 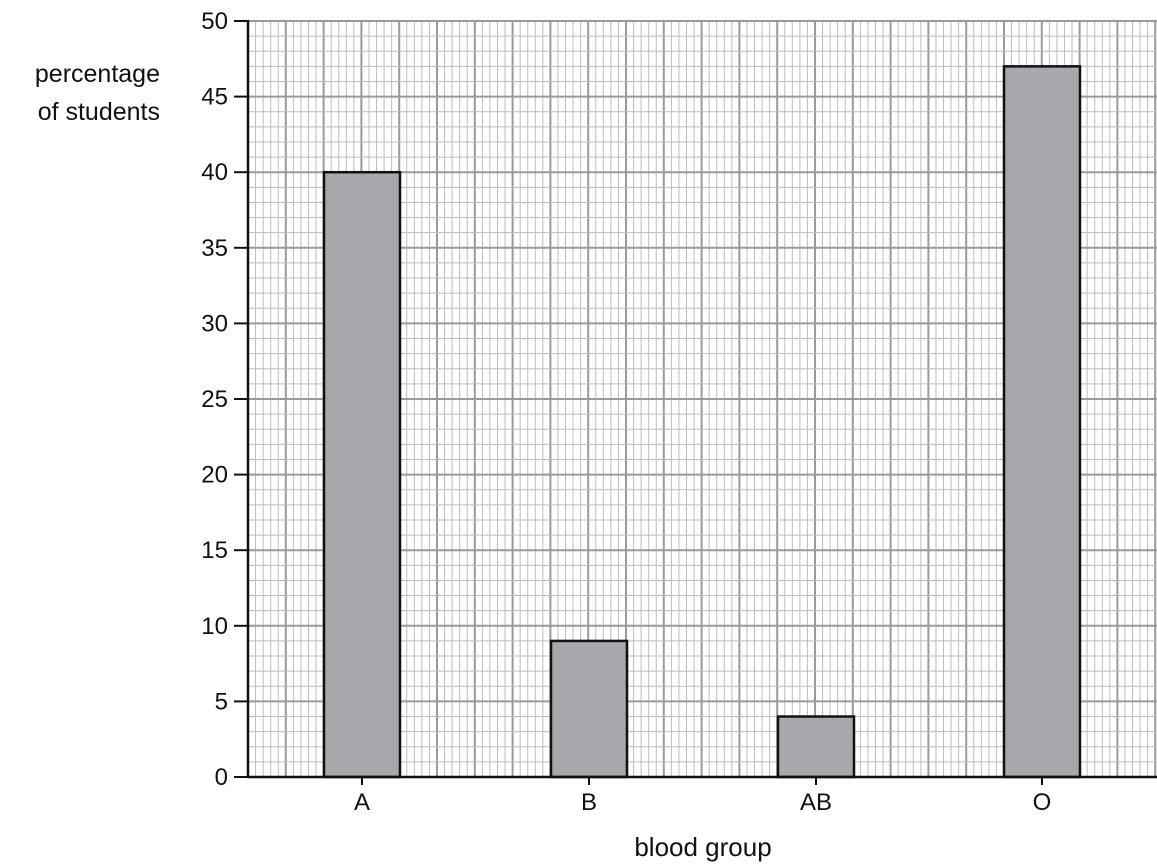 What do you see at coordinates (214, 399) in the screenshot?
I see `y-tick-label: 25` at bounding box center [214, 399].